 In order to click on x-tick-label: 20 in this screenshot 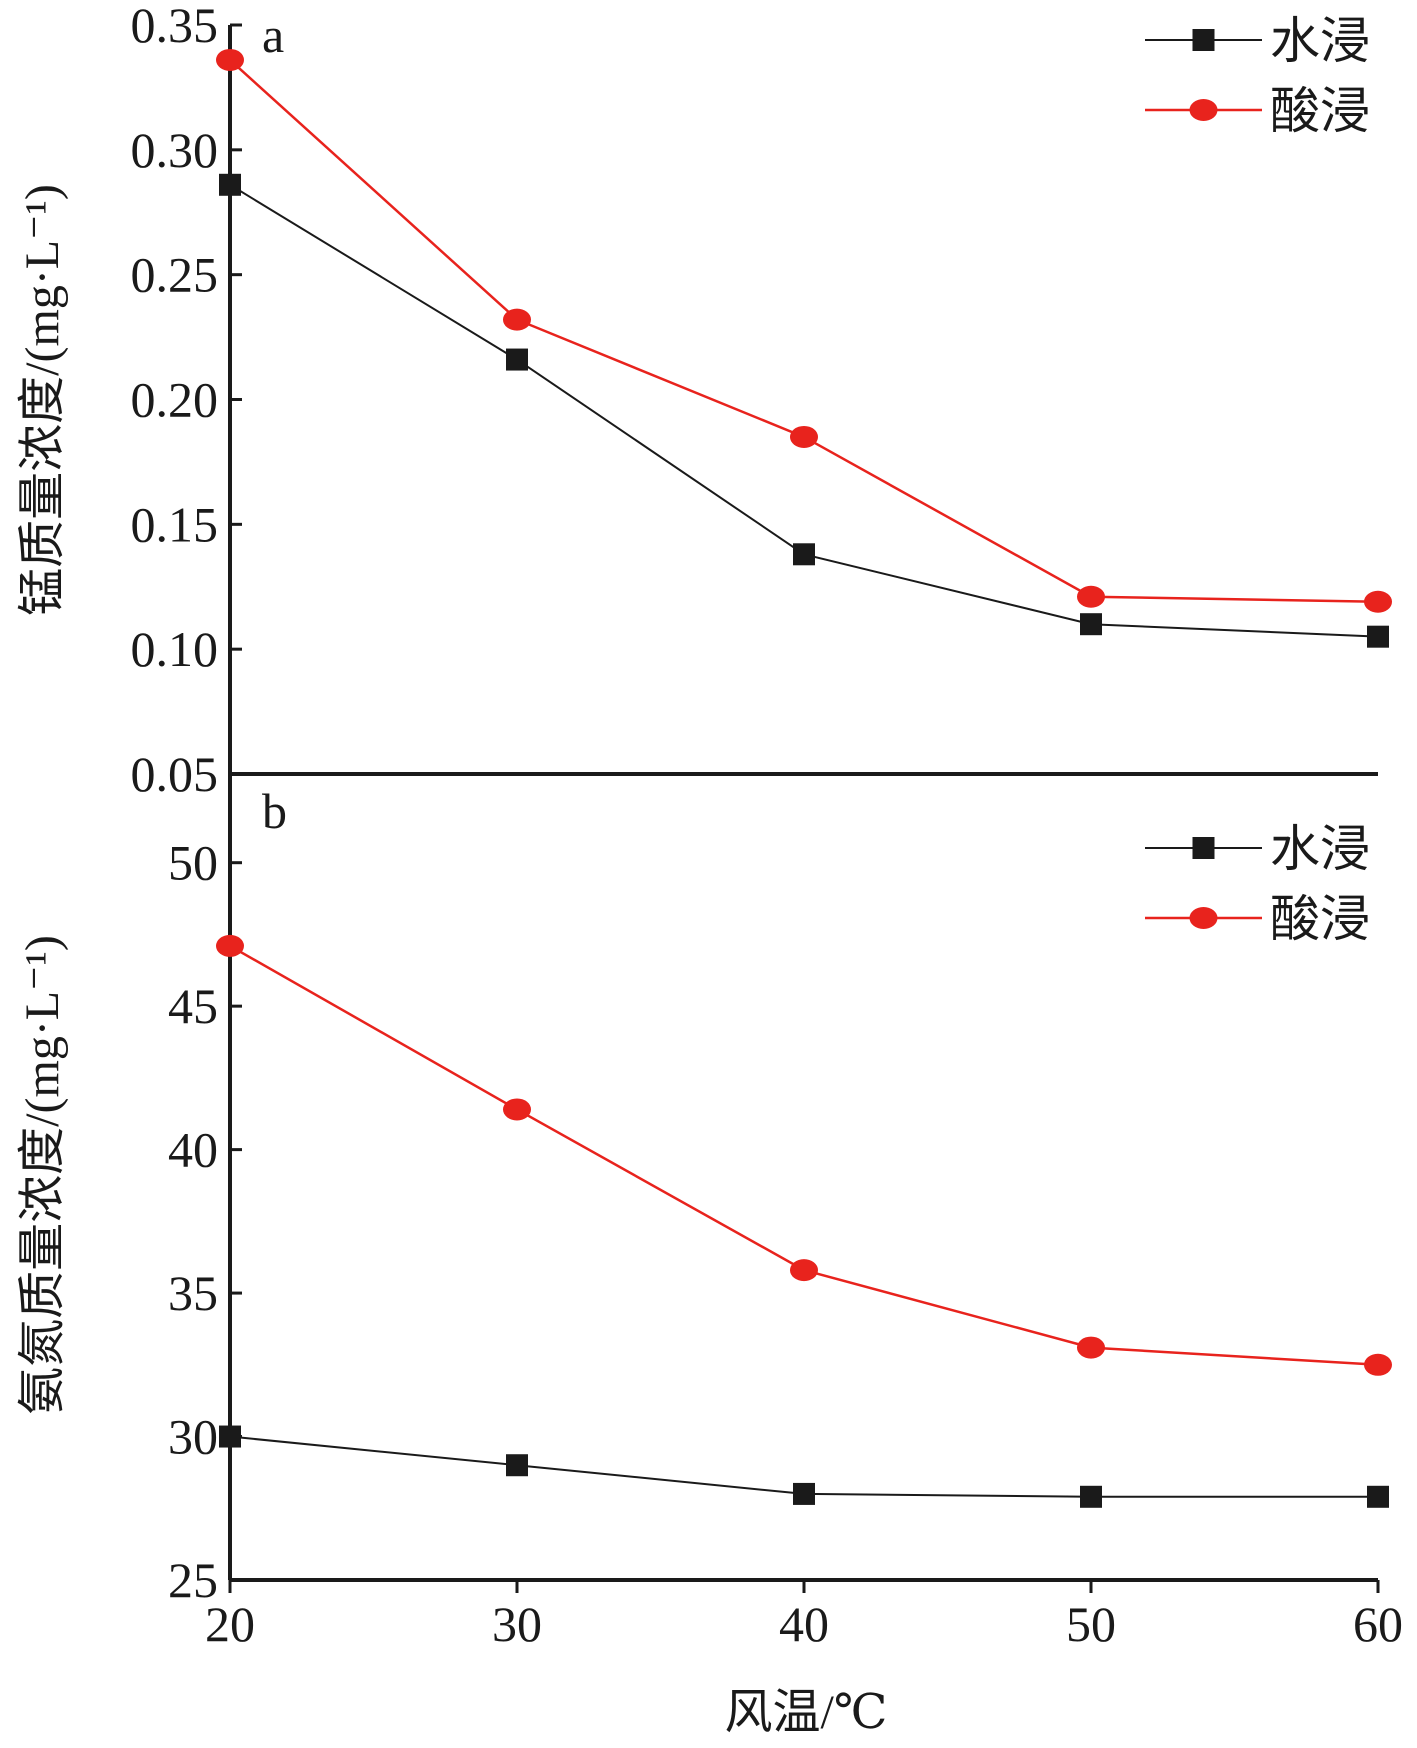, I will do `click(230, 1624)`.